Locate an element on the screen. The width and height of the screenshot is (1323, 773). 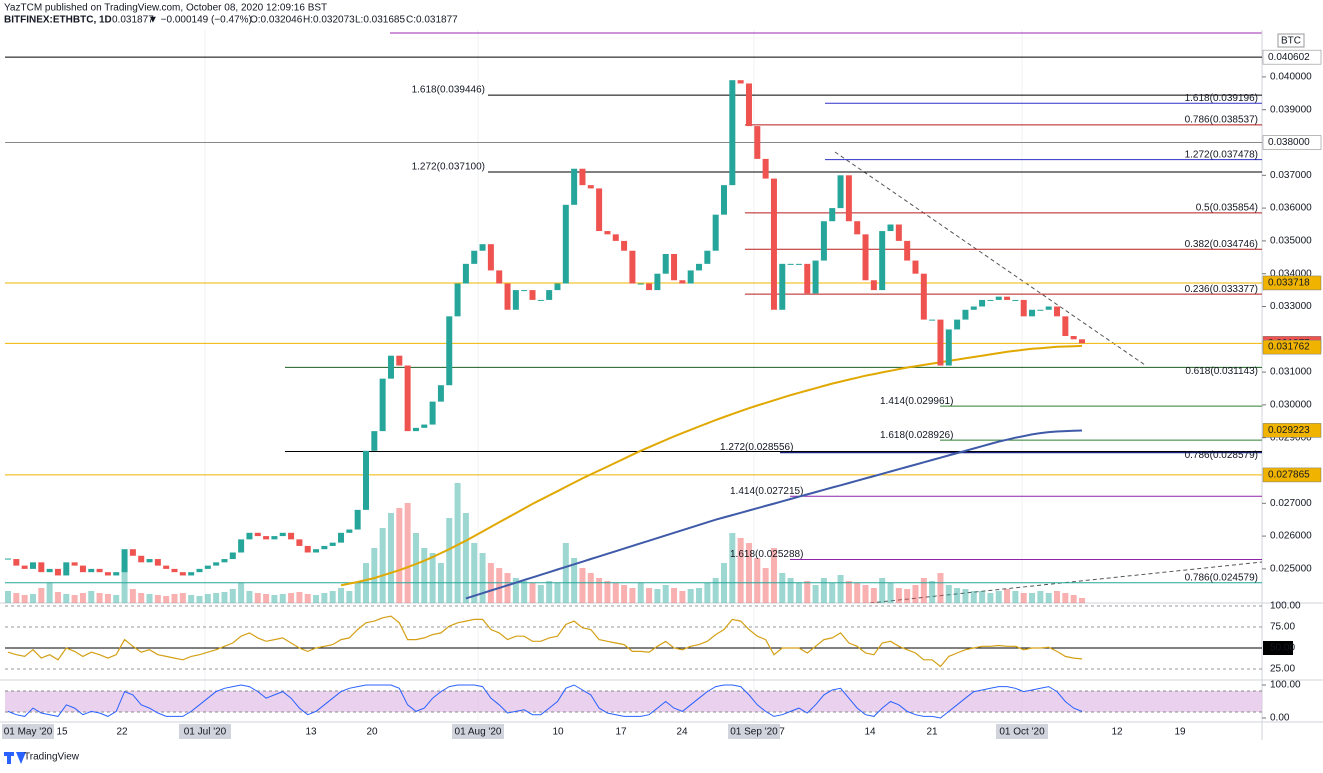
brand: TradingView is located at coordinates (52, 757).